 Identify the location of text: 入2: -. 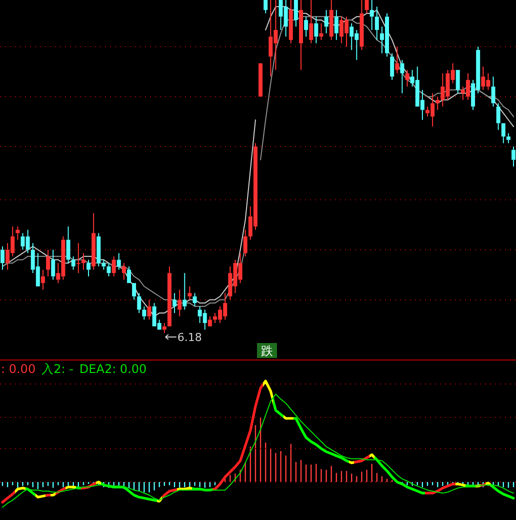
(58, 369).